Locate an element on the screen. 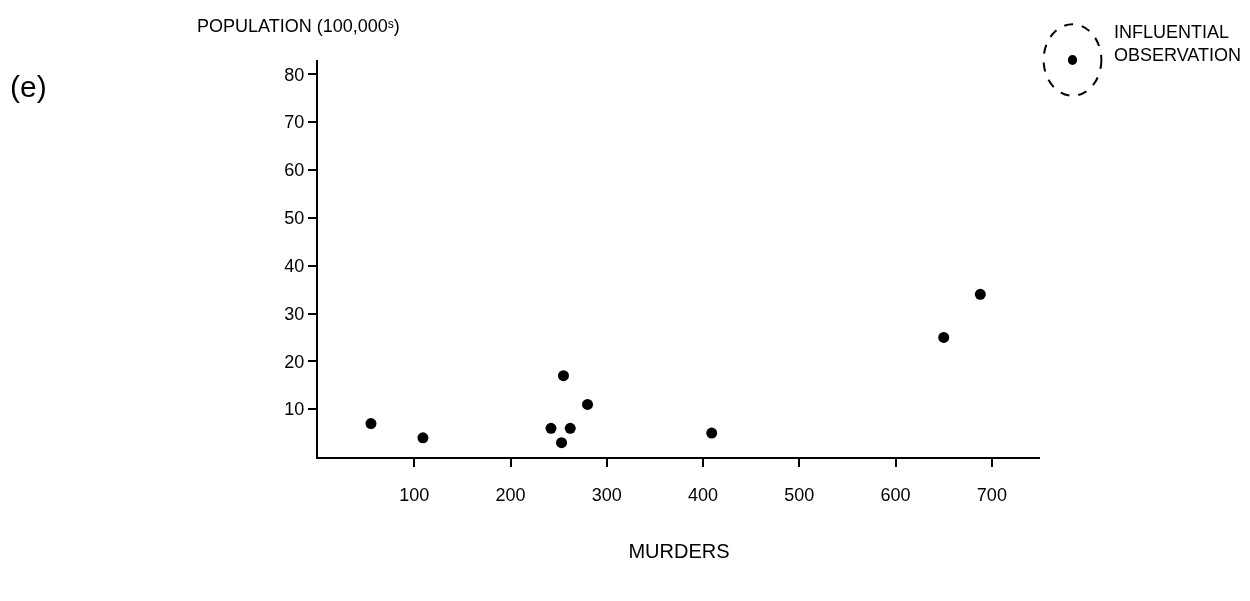 This screenshot has width=1250, height=601. y-tick-label: 40 is located at coordinates (294, 265).